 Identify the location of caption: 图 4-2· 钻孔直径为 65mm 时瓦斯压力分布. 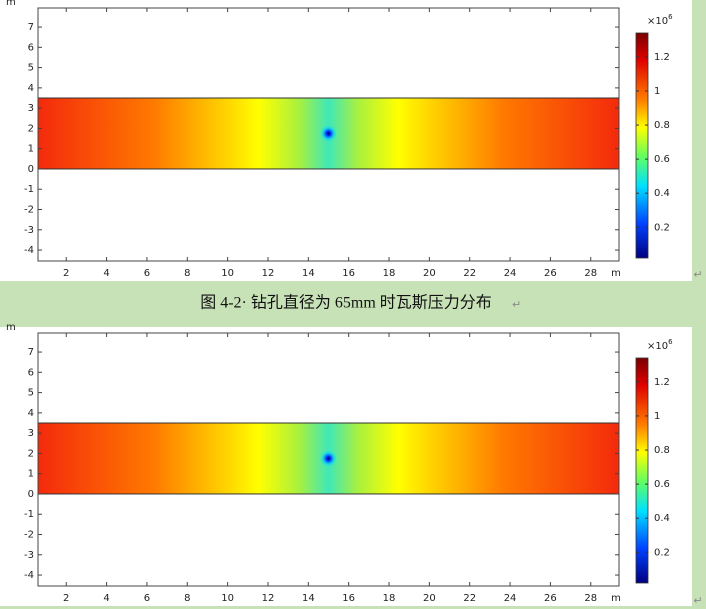
(346, 303).